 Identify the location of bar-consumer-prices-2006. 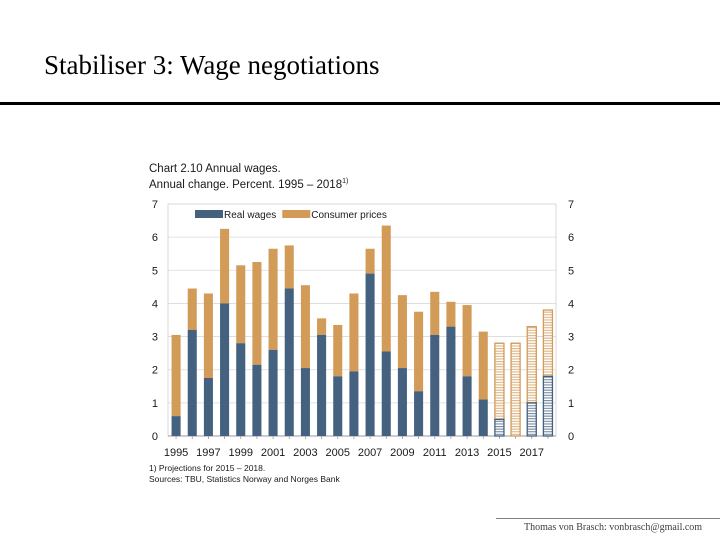
(354, 332).